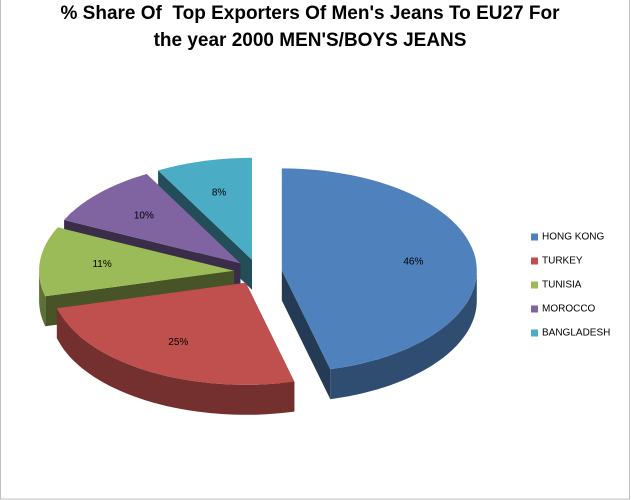  What do you see at coordinates (569, 309) in the screenshot?
I see `legend-label: MOROCCO` at bounding box center [569, 309].